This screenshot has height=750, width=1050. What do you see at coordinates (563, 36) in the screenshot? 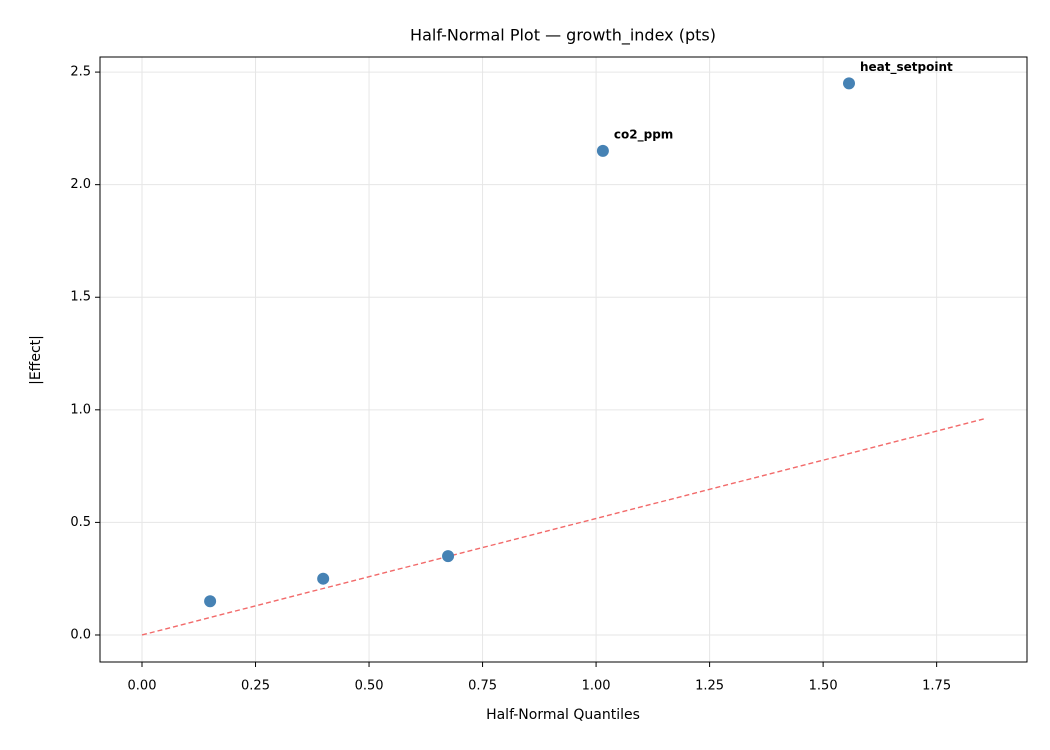
I see `chart-title: Half-Normal Plot — growth_index (pts)` at bounding box center [563, 36].